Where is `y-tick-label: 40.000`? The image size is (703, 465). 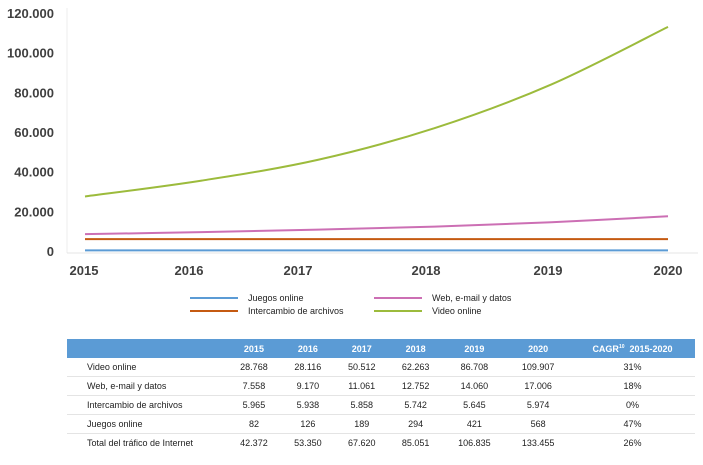 y-tick-label: 40.000 is located at coordinates (34, 172).